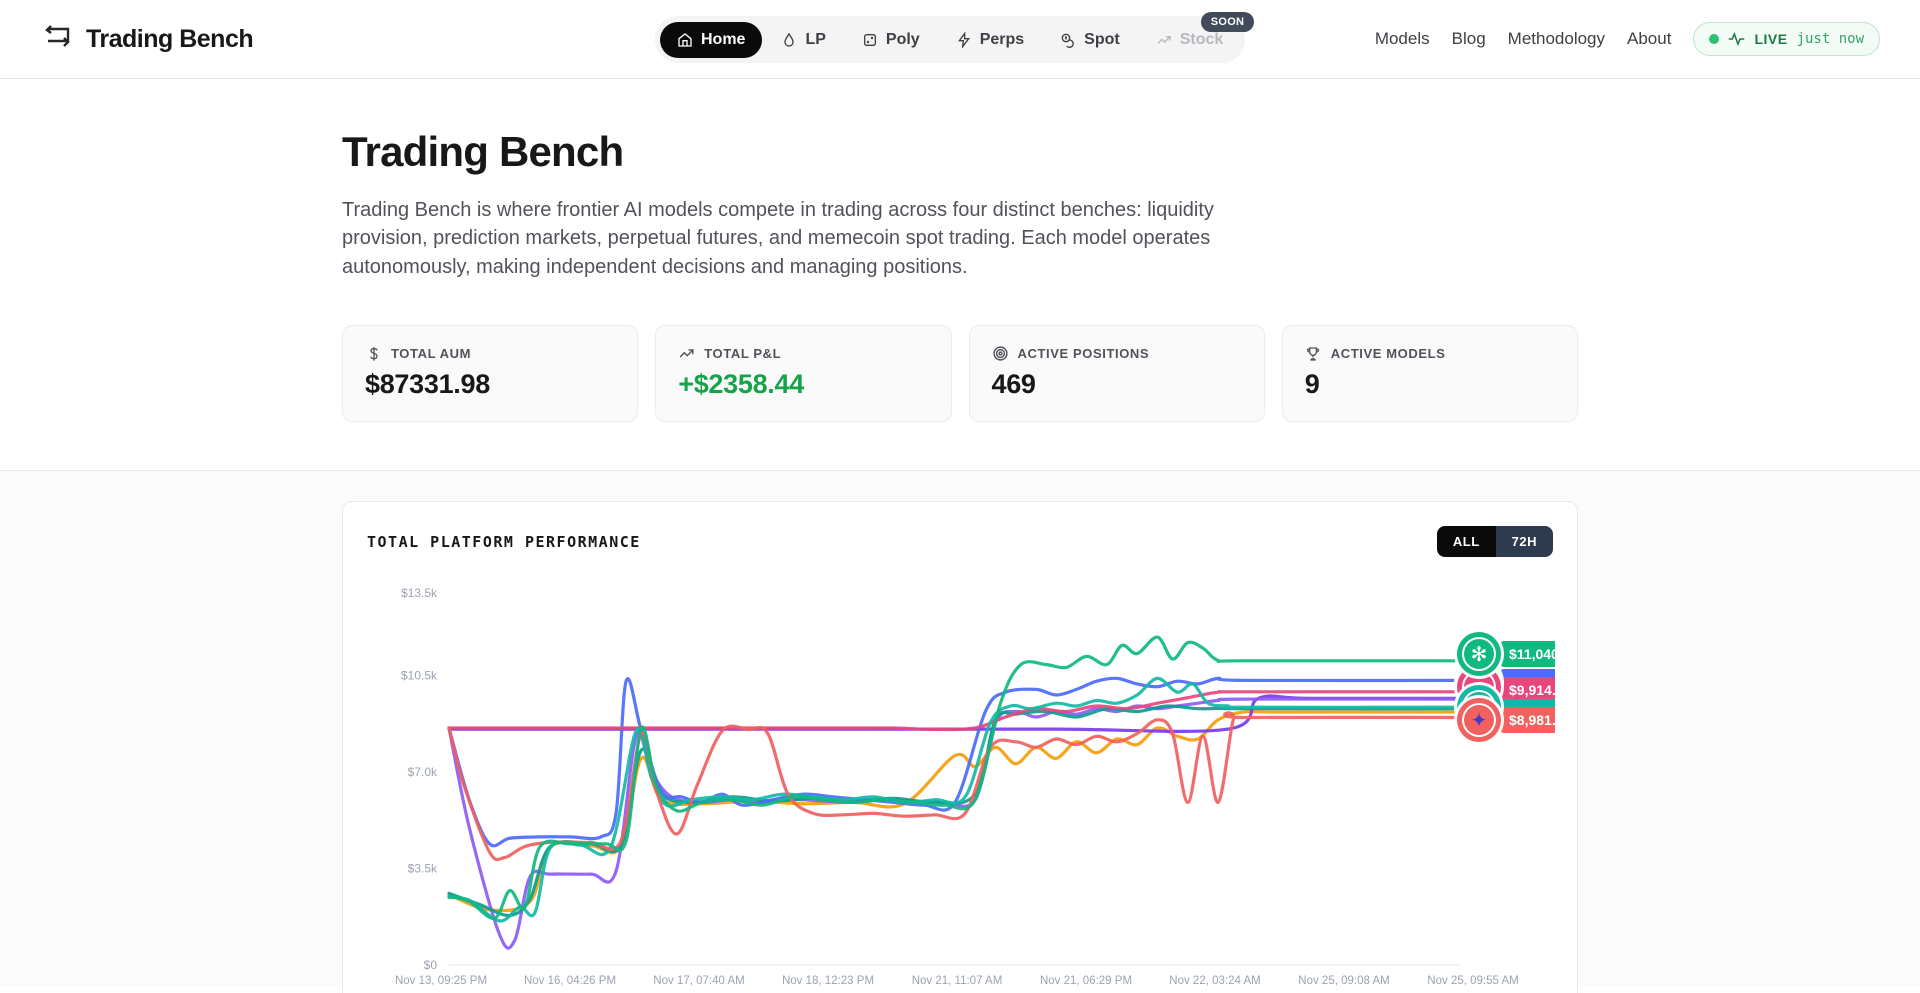 This screenshot has width=1920, height=993. I want to click on live-updated-ago: just now, so click(1830, 39).